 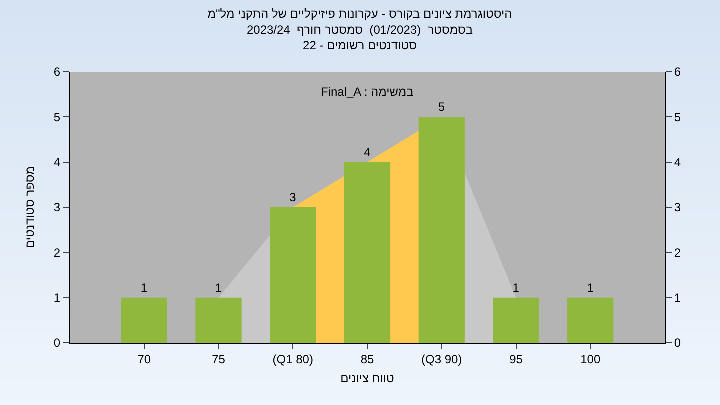 What do you see at coordinates (57, 298) in the screenshot?
I see `y-tick-label: 1` at bounding box center [57, 298].